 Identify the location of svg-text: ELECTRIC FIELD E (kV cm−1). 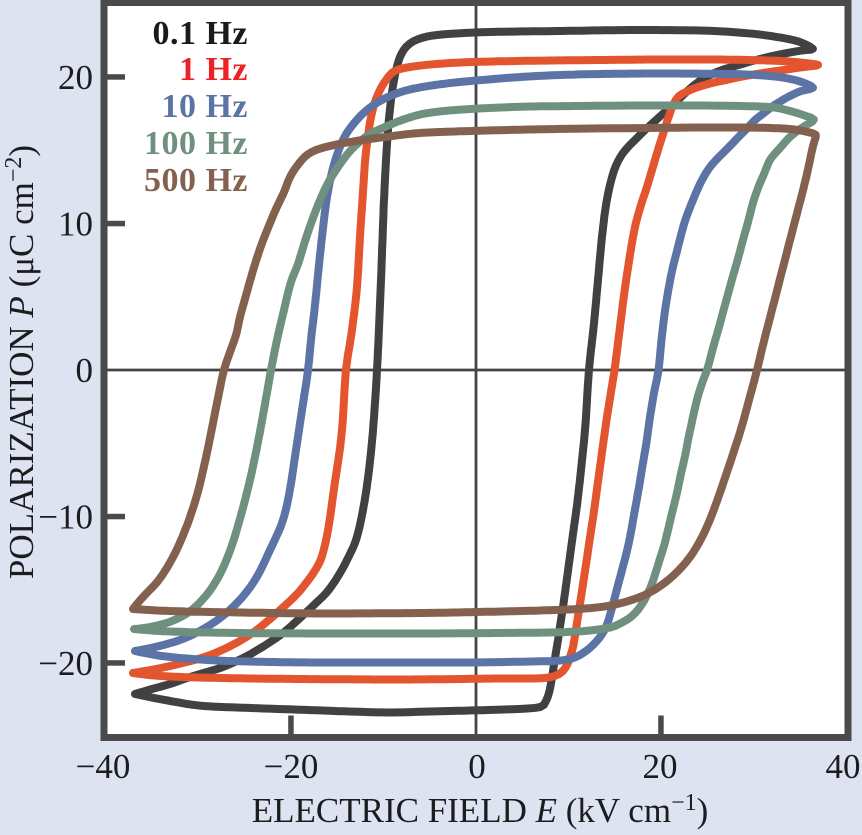
(480, 810).